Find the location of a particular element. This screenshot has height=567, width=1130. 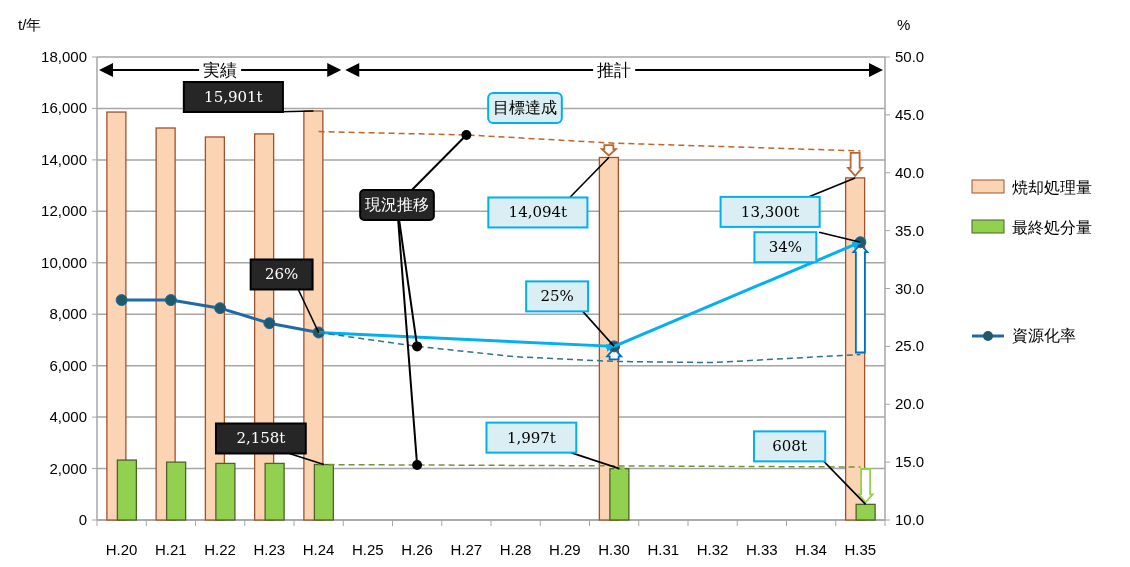

y-tick-label: 6,000 is located at coordinates (68, 365).